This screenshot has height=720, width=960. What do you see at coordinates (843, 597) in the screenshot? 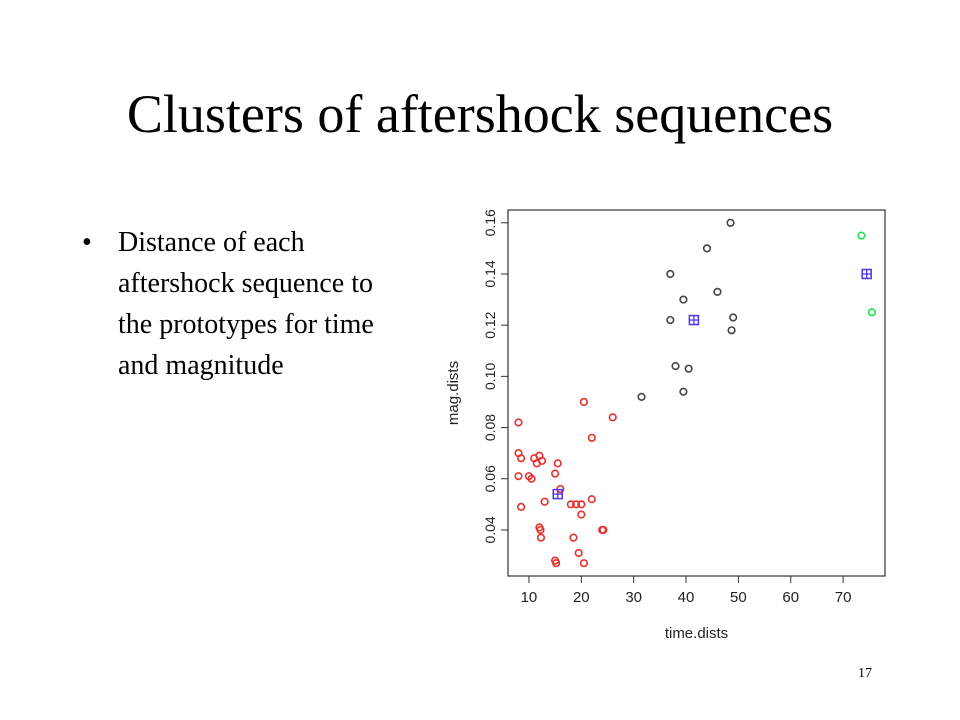
I see `x-tick-label: 70` at bounding box center [843, 597].